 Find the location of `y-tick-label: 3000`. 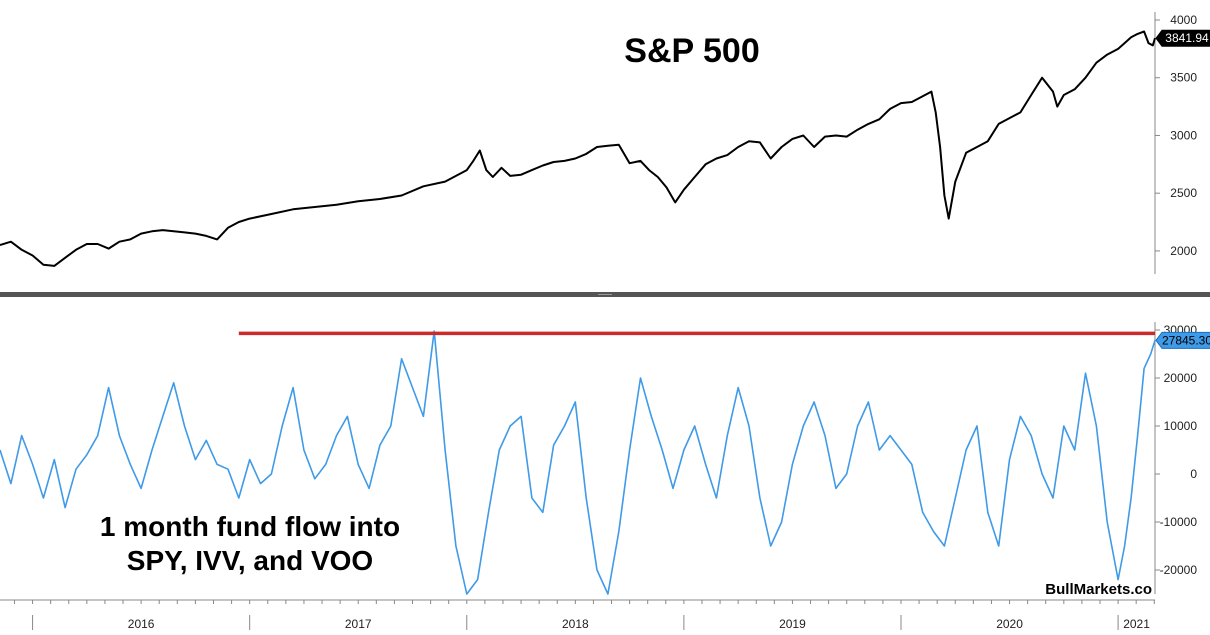

y-tick-label: 3000 is located at coordinates (1183, 135).